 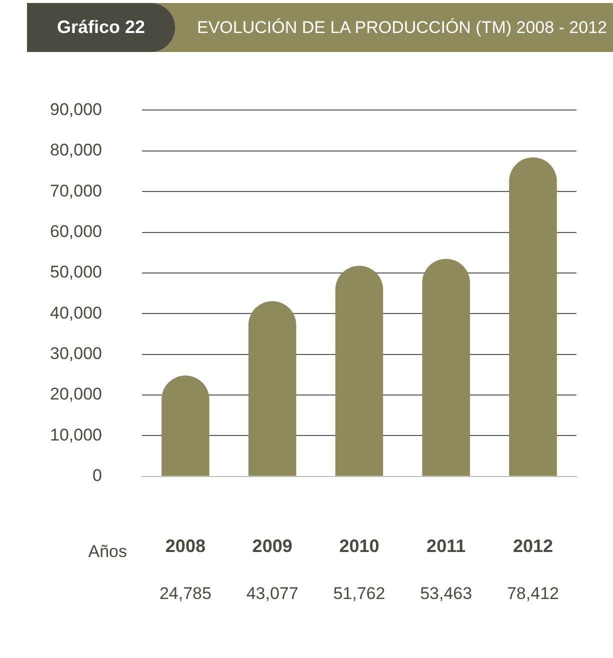 What do you see at coordinates (185, 546) in the screenshot?
I see `x-tick-label: 2008` at bounding box center [185, 546].